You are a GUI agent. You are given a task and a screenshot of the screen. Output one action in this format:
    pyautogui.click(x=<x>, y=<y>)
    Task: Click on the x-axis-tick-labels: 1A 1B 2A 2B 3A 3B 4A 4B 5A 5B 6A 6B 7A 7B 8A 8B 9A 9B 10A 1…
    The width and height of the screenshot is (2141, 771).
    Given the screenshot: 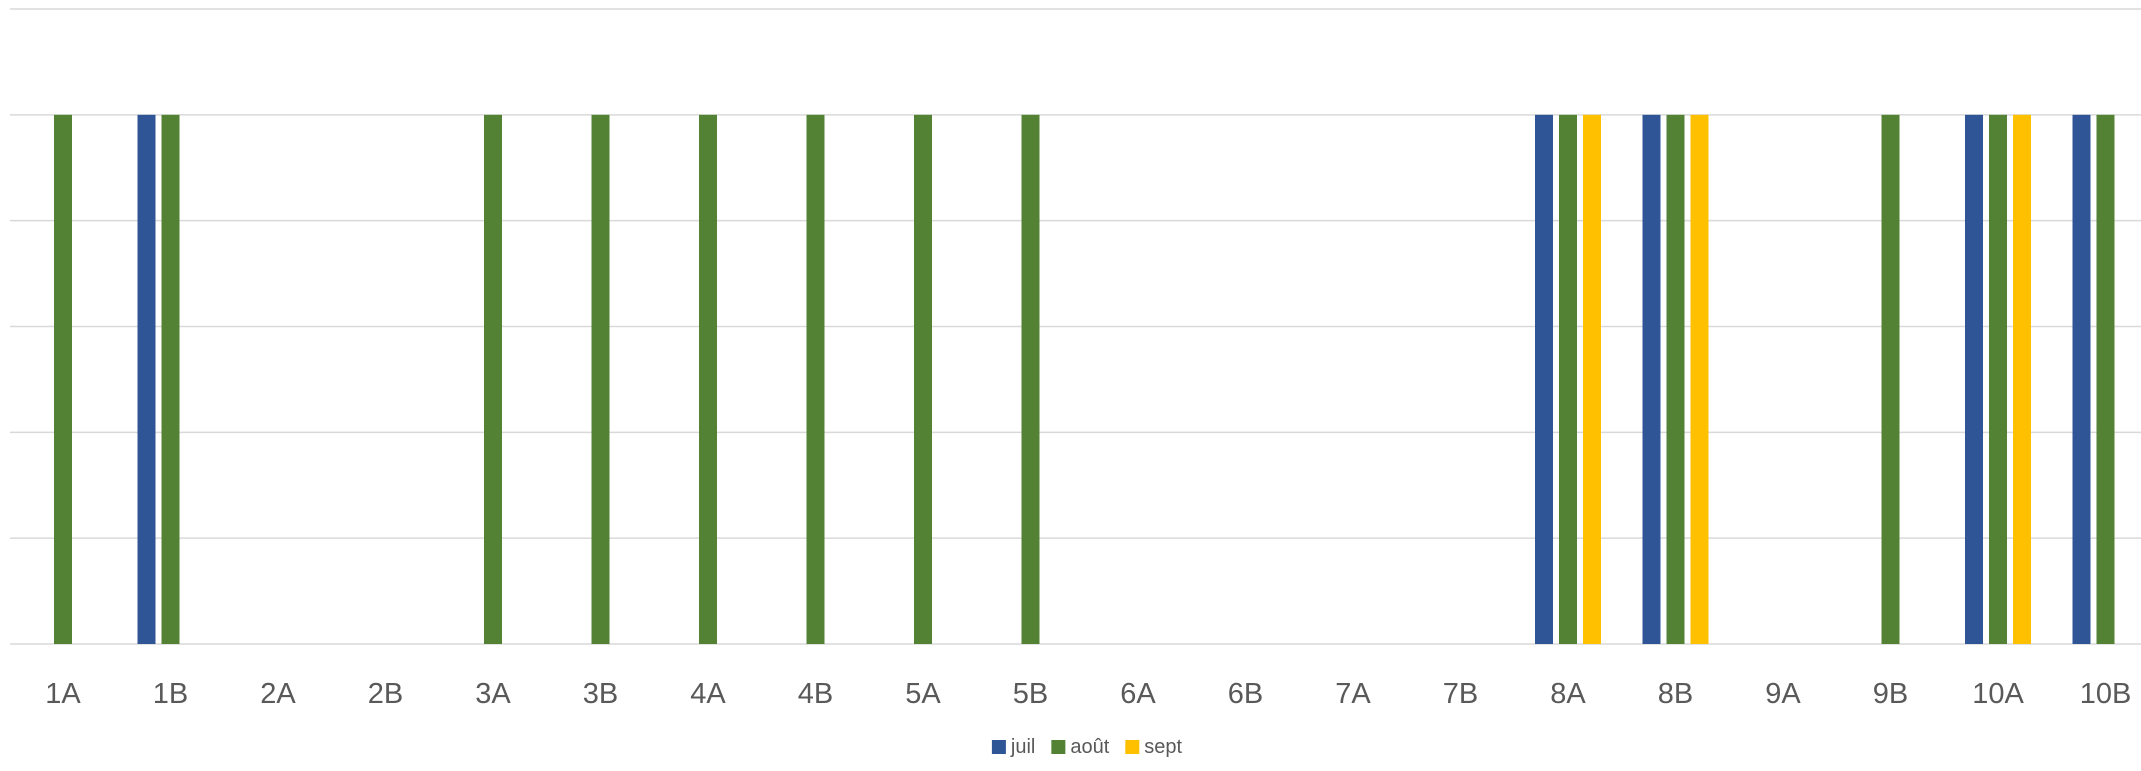 What is the action you would take?
    pyautogui.click(x=1088, y=694)
    